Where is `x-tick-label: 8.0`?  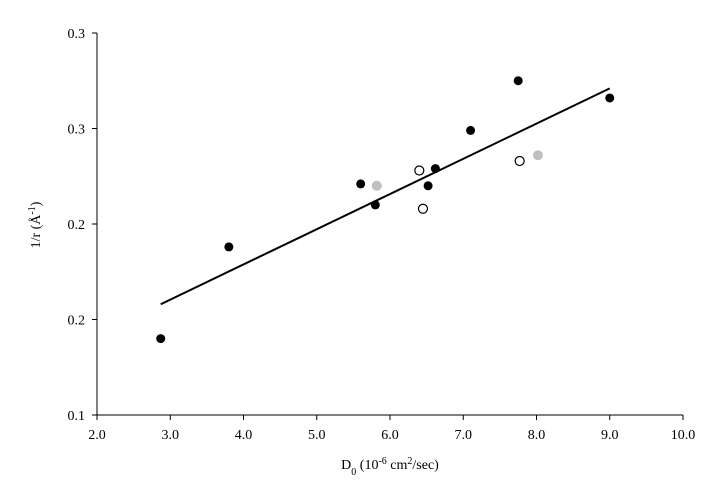
x-tick-label: 8.0 is located at coordinates (537, 435).